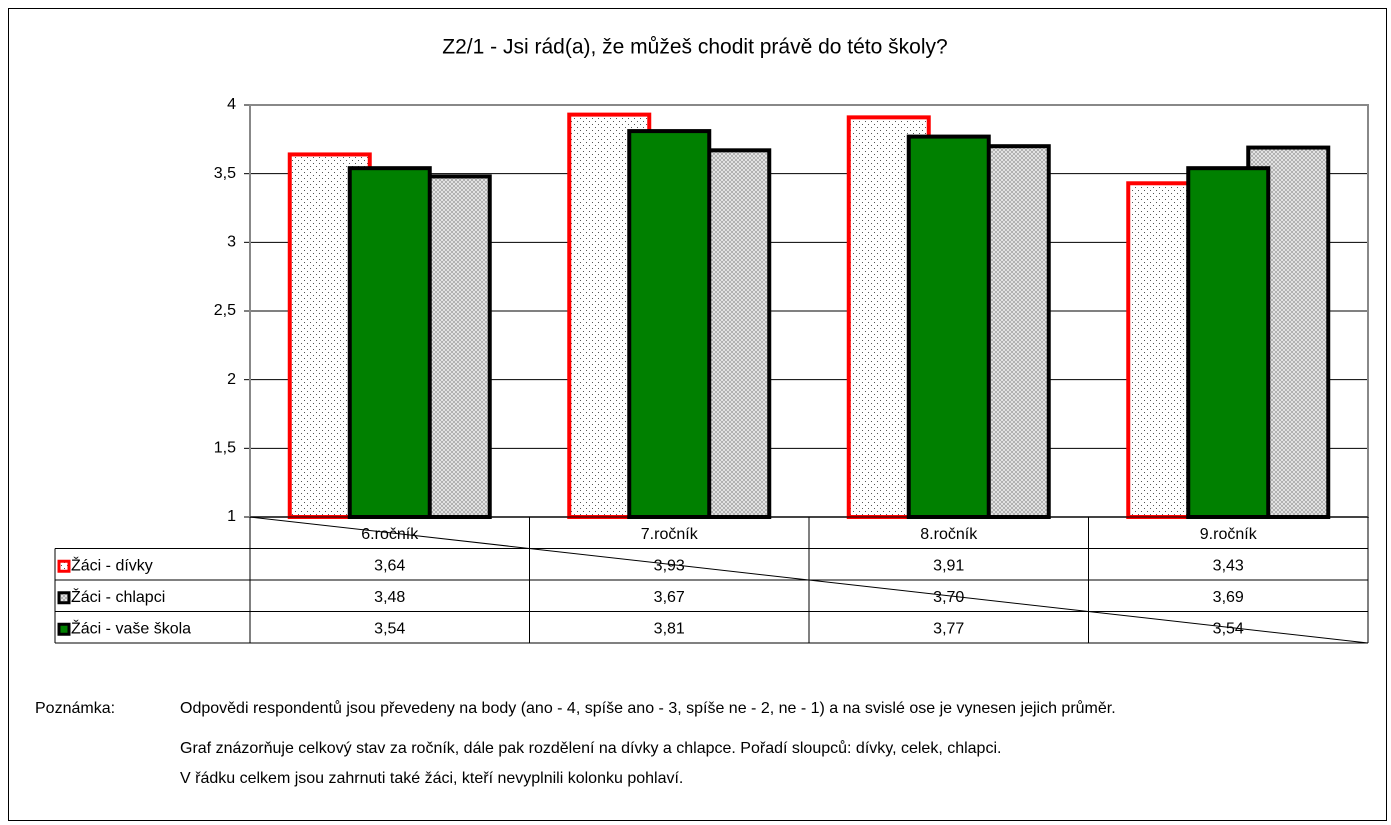 Image resolution: width=1391 pixels, height=825 pixels. I want to click on y-tick-label: 2,5, so click(225, 310).